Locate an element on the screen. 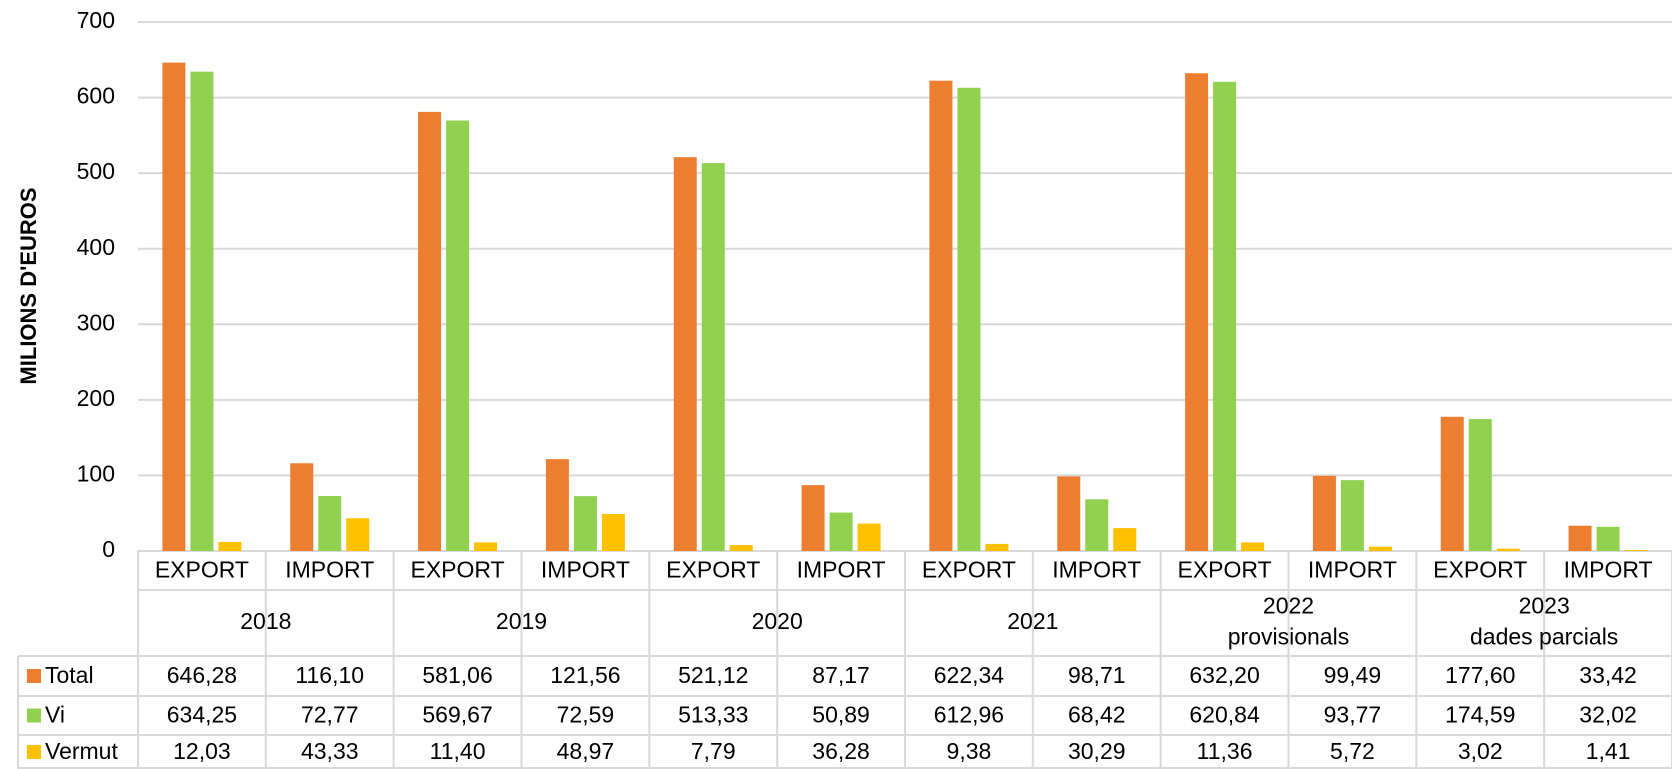 The height and width of the screenshot is (769, 1672). y-tick-label: 100 is located at coordinates (96, 474).